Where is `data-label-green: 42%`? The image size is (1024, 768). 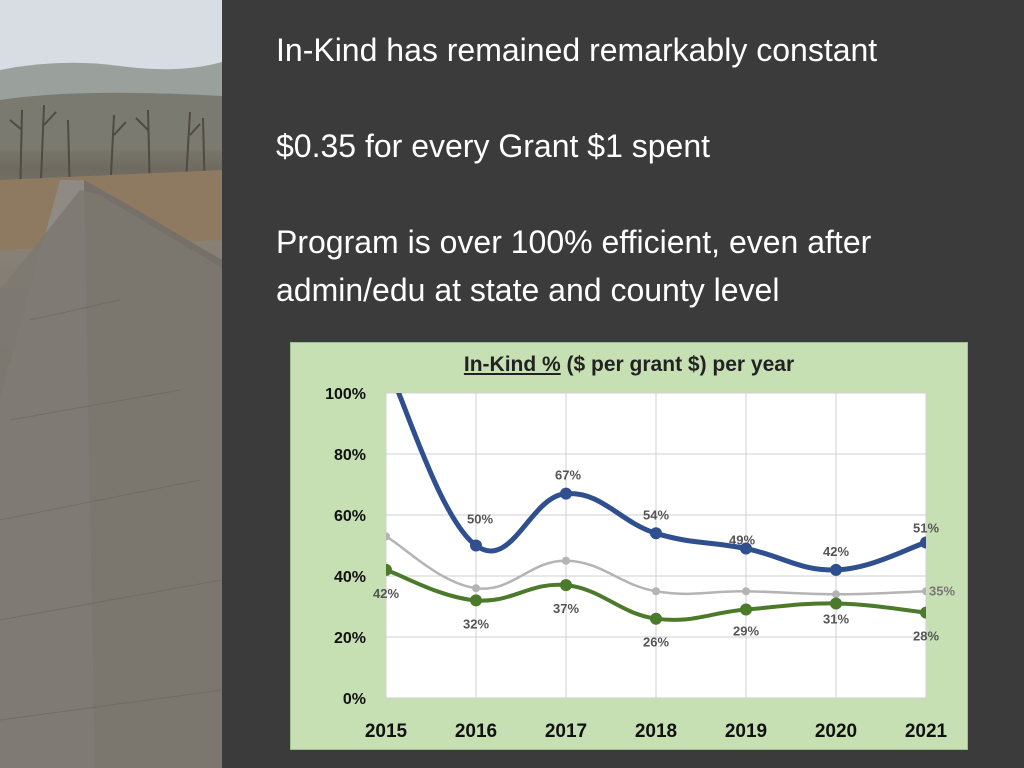
data-label-green: 42% is located at coordinates (386, 593).